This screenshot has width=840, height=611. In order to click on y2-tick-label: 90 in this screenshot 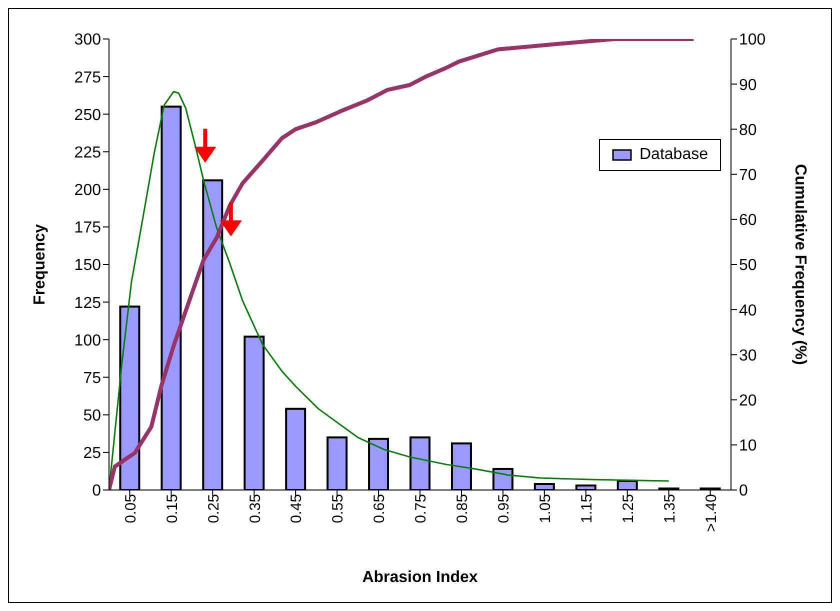, I will do `click(748, 85)`.